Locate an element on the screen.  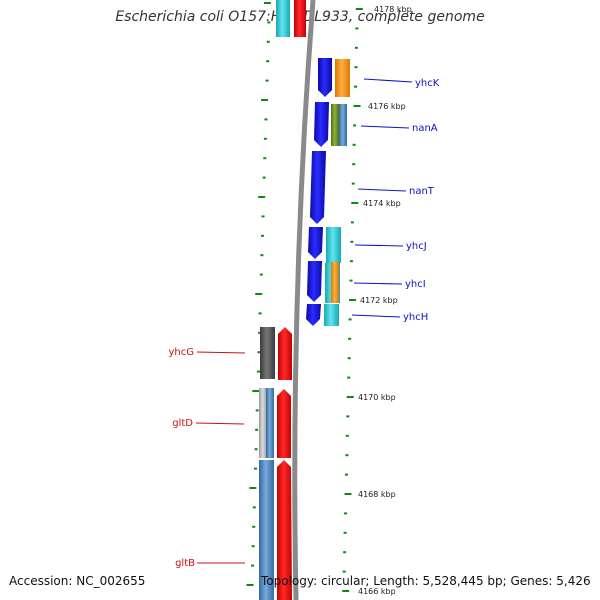
gene-arrow-yhcI is located at coordinates (314, 281).